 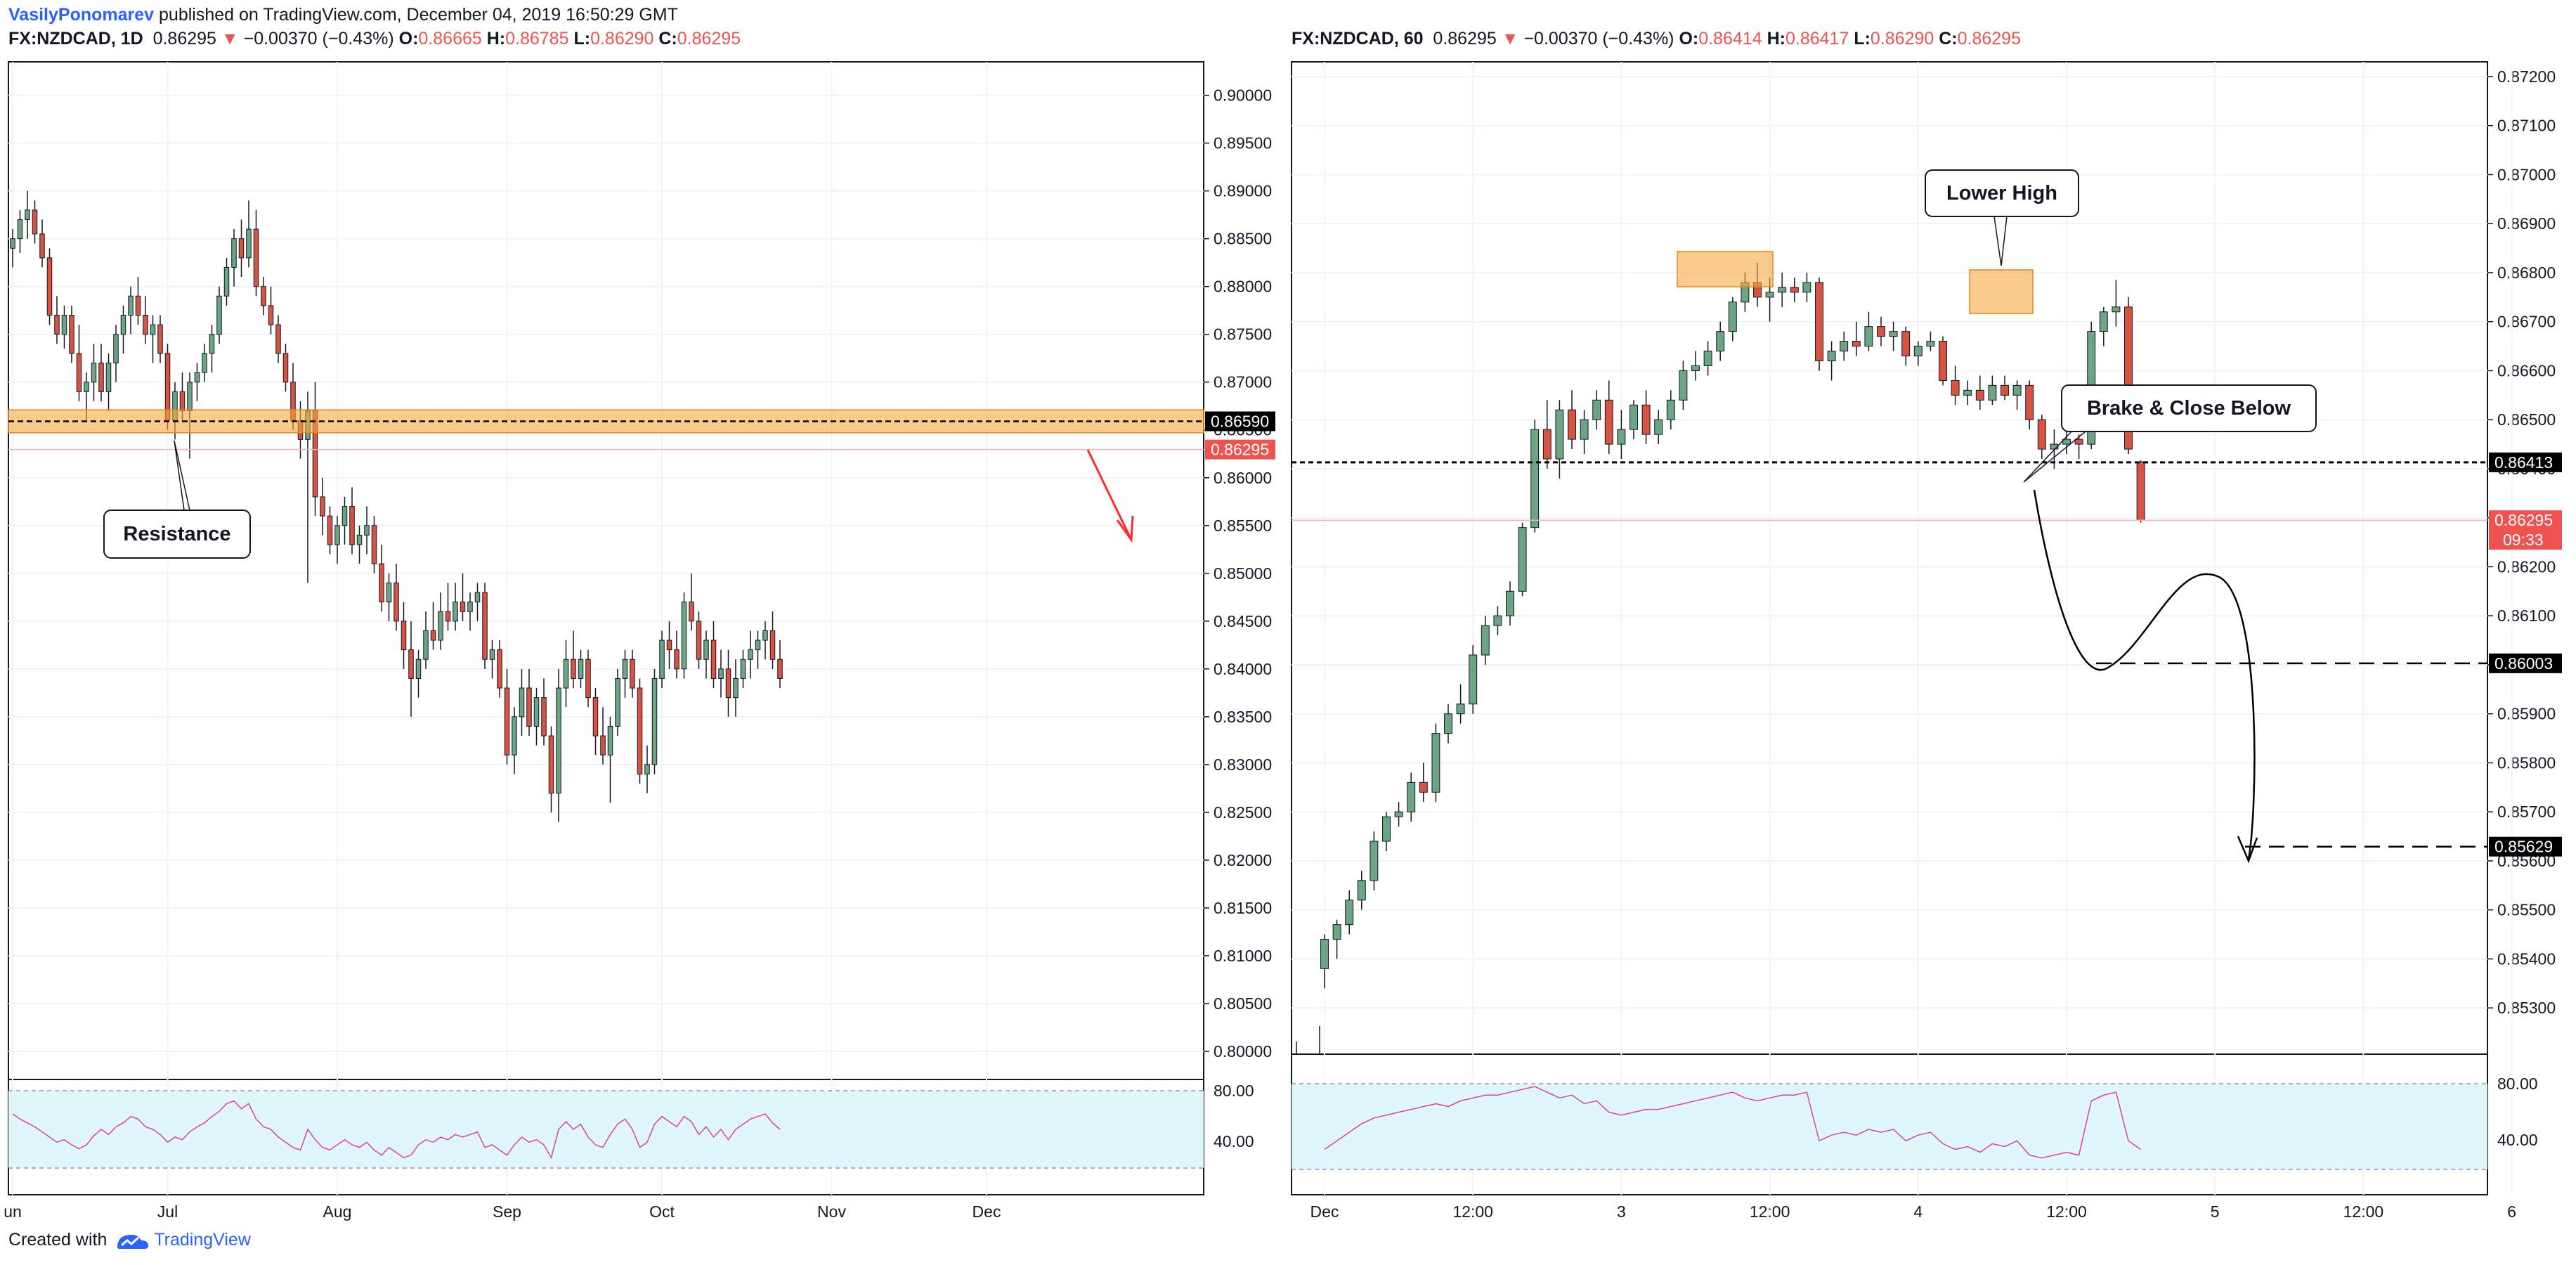 What do you see at coordinates (2526, 566) in the screenshot?
I see `right-y-tick-label: 0.86200` at bounding box center [2526, 566].